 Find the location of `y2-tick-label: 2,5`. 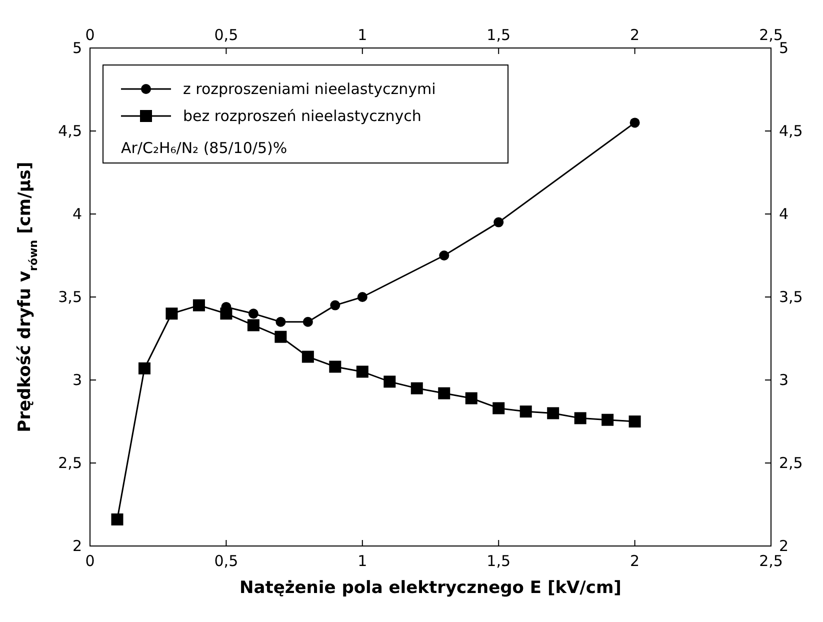

y2-tick-label: 2,5 is located at coordinates (791, 463).